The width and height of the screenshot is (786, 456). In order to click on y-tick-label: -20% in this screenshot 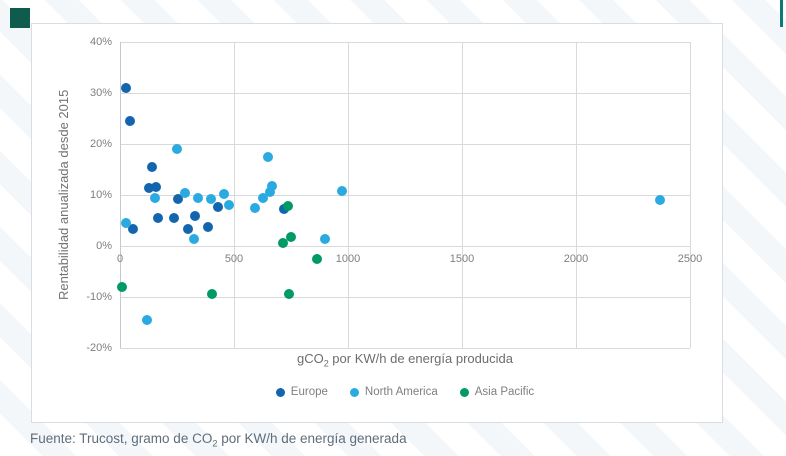, I will do `click(99, 348)`.